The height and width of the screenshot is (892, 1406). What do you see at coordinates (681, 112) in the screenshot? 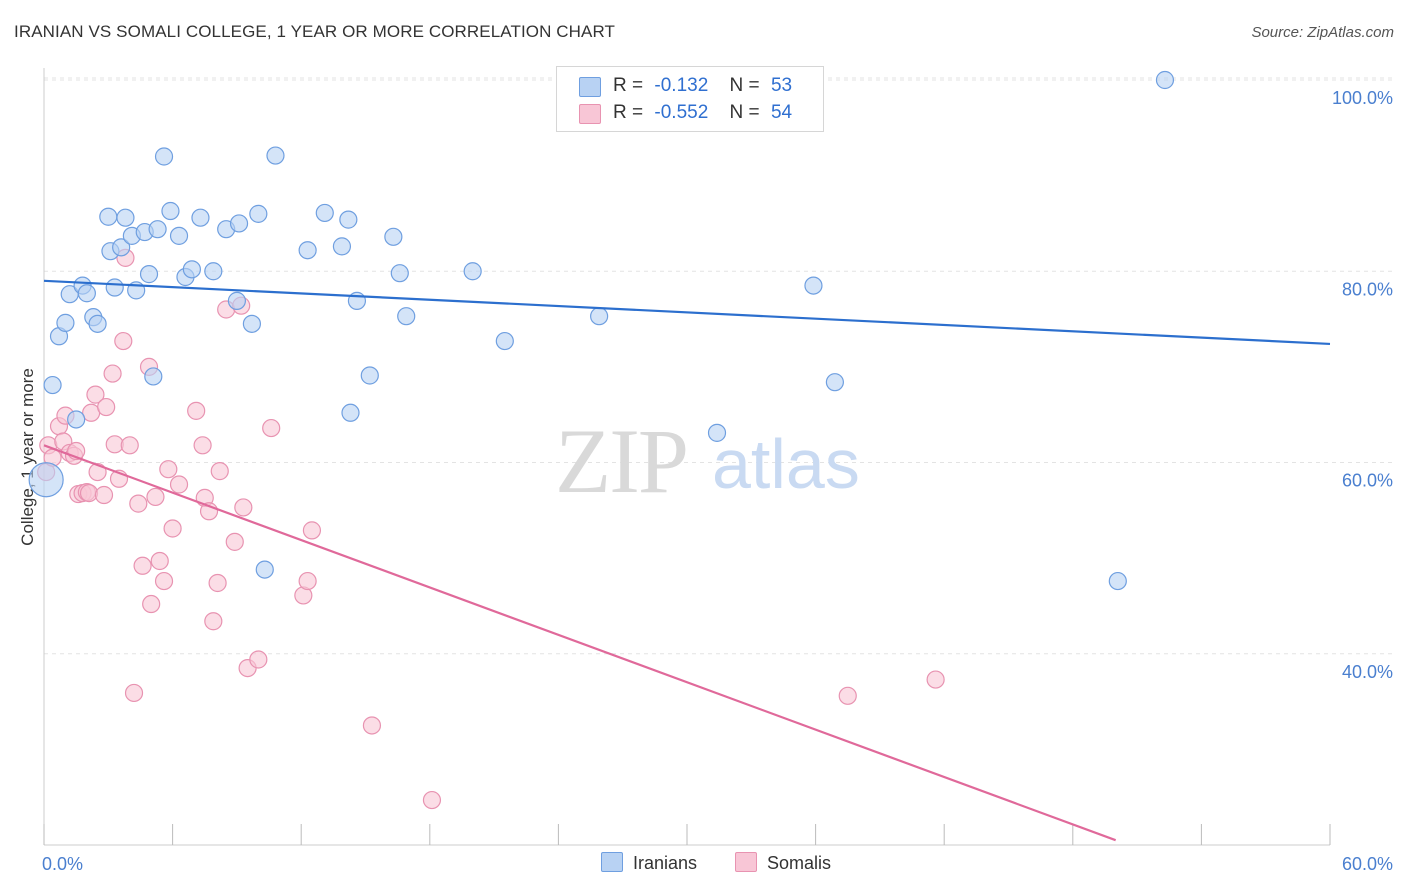
I see `r-value-somalis: -0.552` at bounding box center [681, 112].